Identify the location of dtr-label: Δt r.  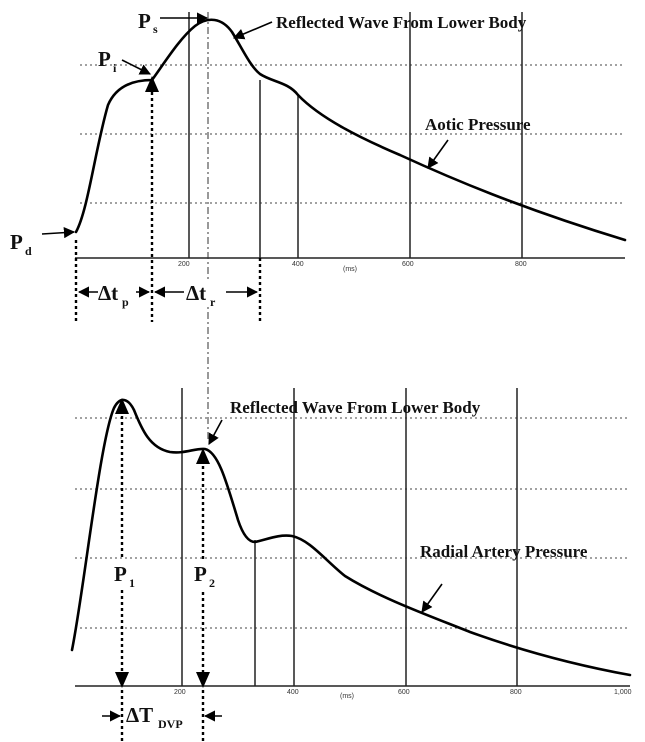
(201, 295).